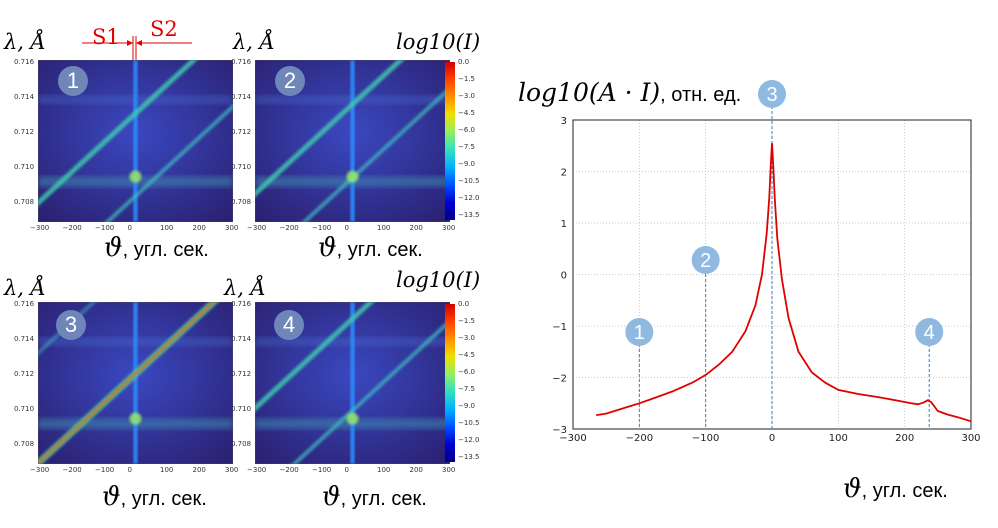 The width and height of the screenshot is (998, 528). Describe the element at coordinates (164, 29) in the screenshot. I see `s2-label: S2` at that location.